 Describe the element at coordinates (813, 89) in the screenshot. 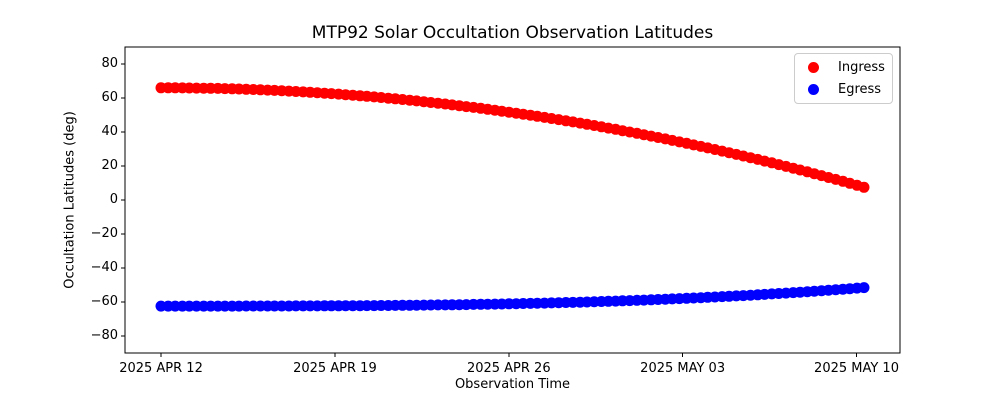

I see `legend-marker-egress-icon` at that location.